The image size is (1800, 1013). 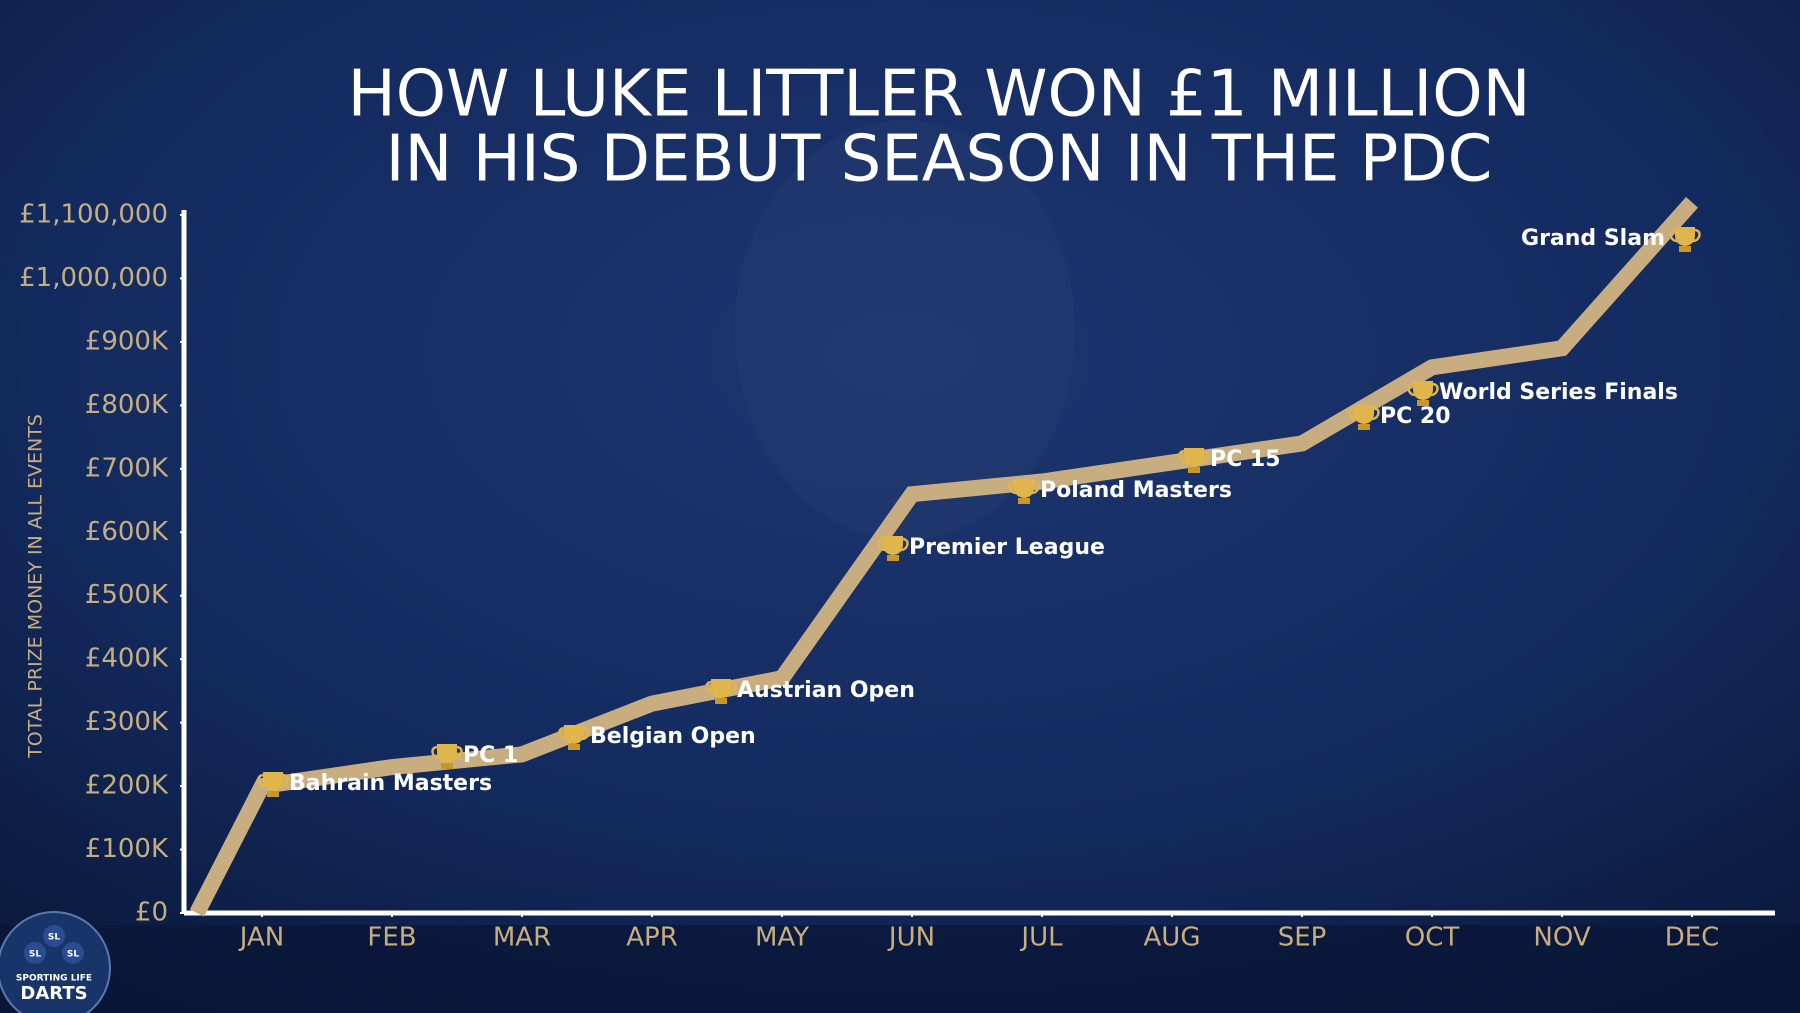 What do you see at coordinates (127, 849) in the screenshot?
I see `y-tick-label: £100K` at bounding box center [127, 849].